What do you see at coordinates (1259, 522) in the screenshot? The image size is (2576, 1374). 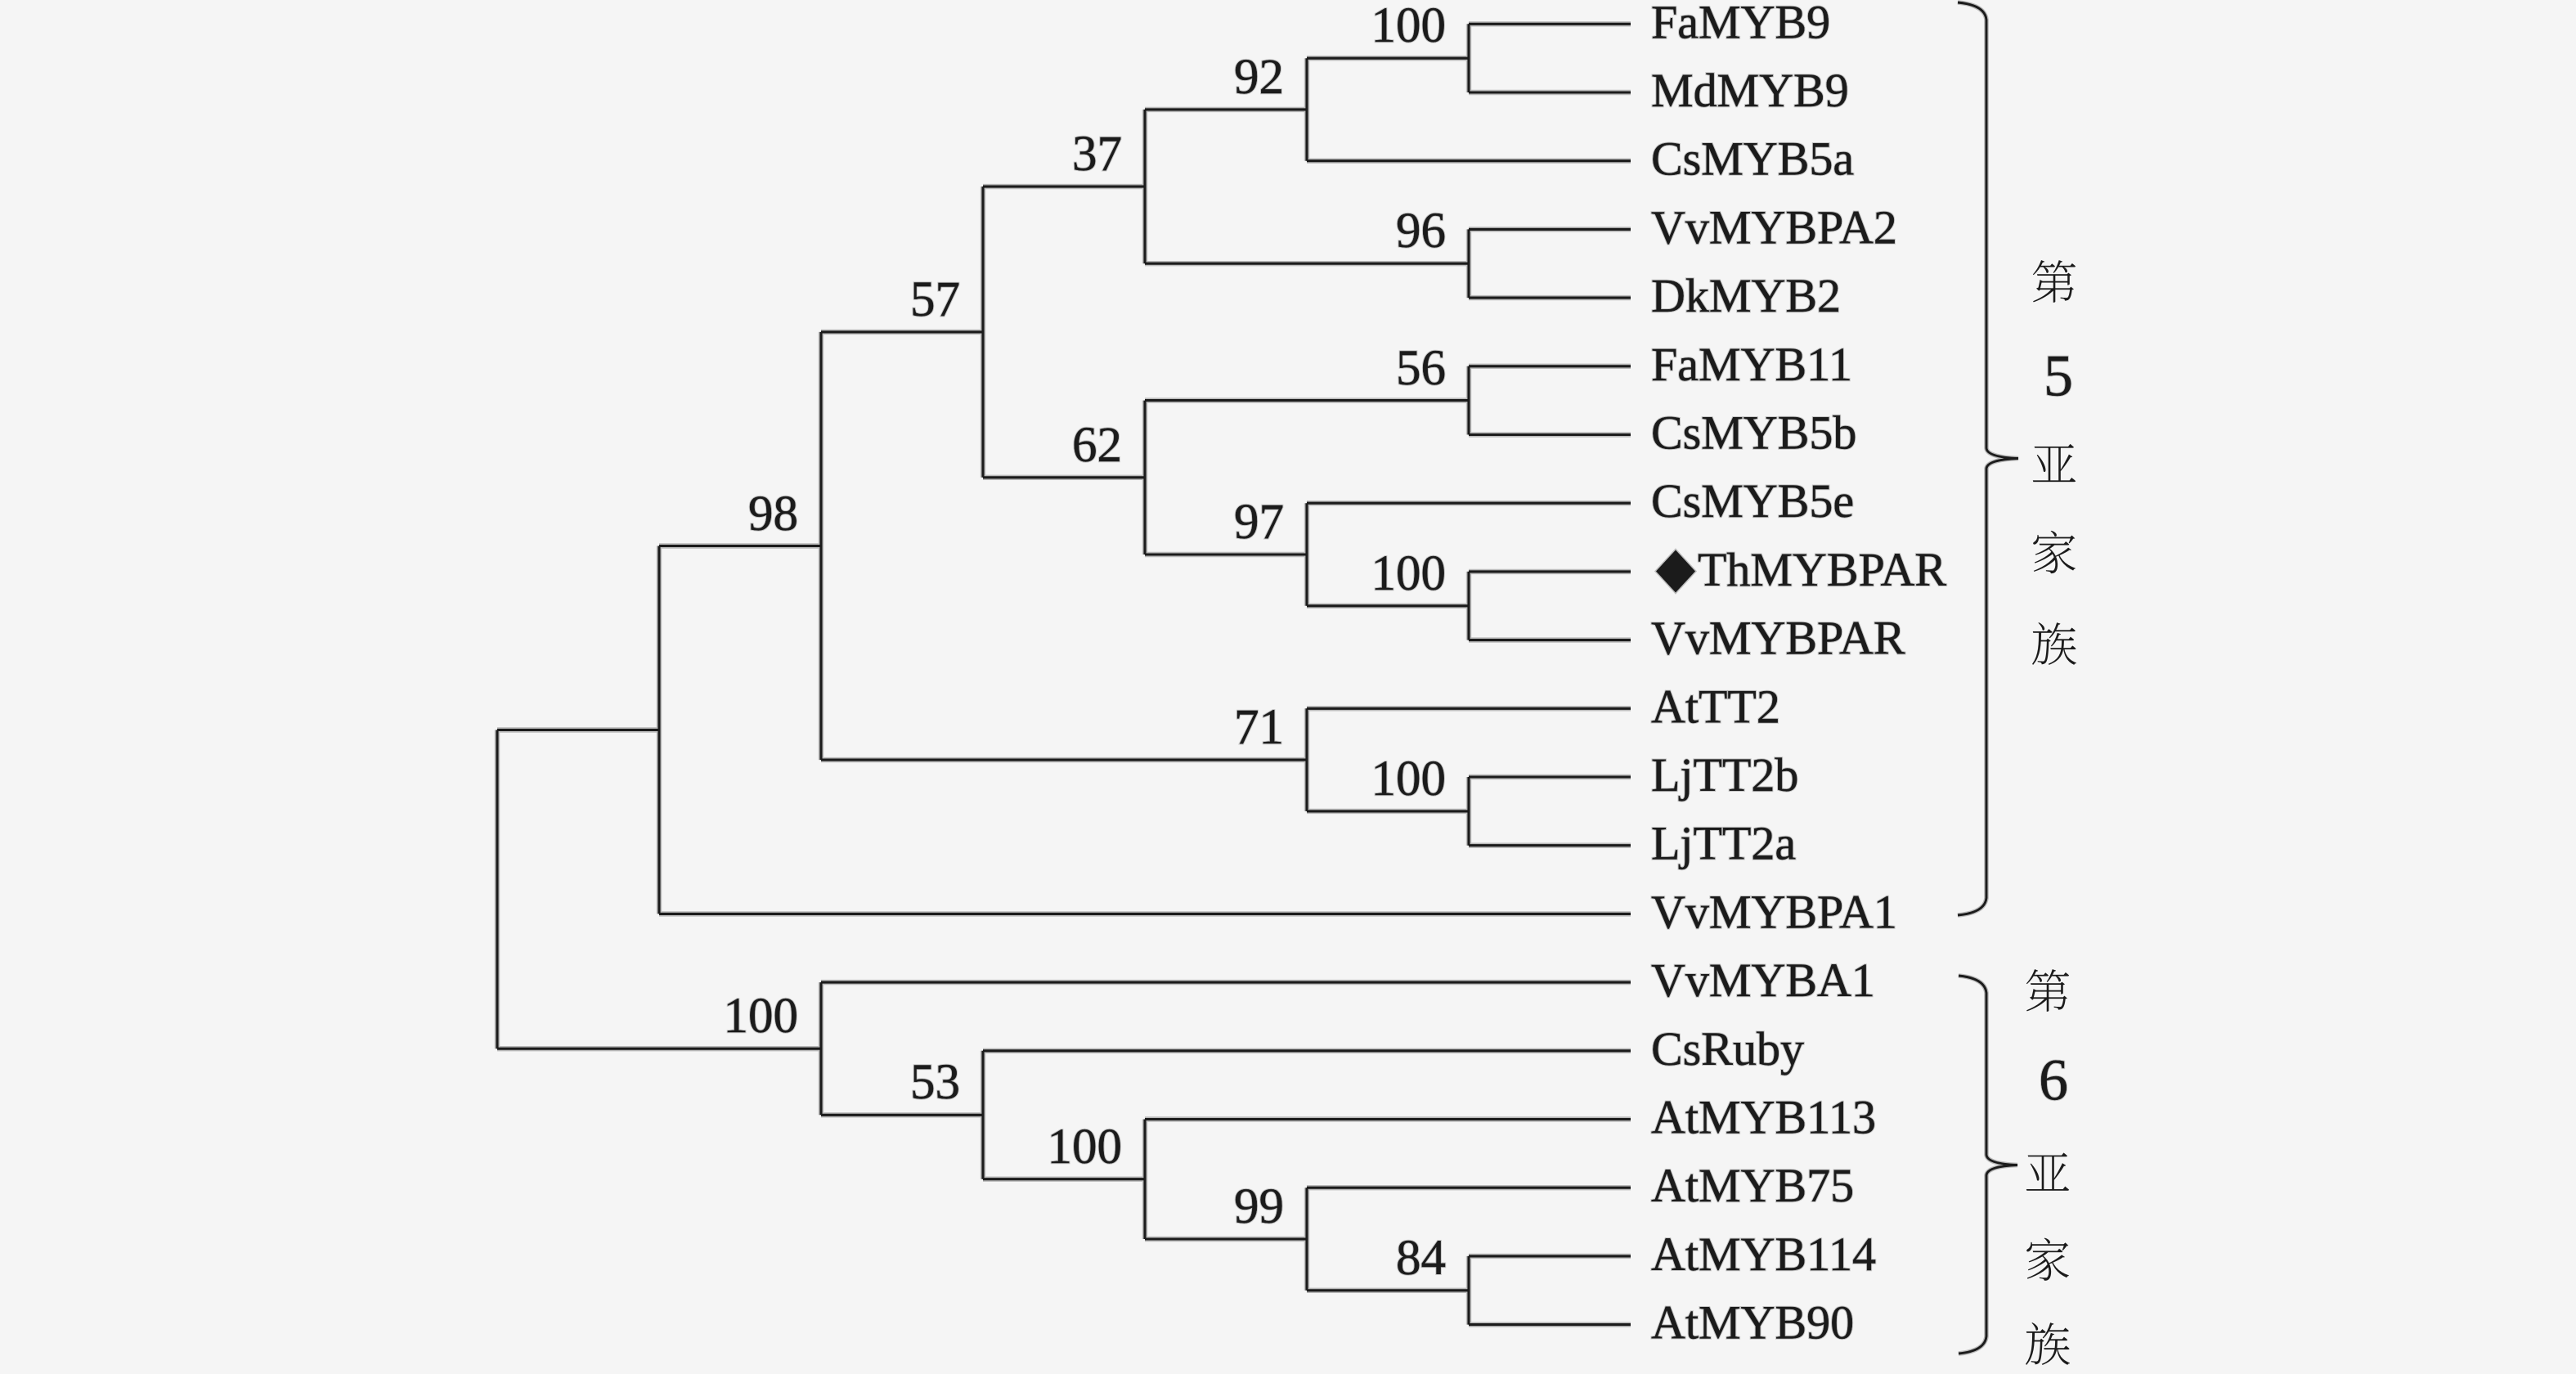 I see `svg-text: 97` at bounding box center [1259, 522].